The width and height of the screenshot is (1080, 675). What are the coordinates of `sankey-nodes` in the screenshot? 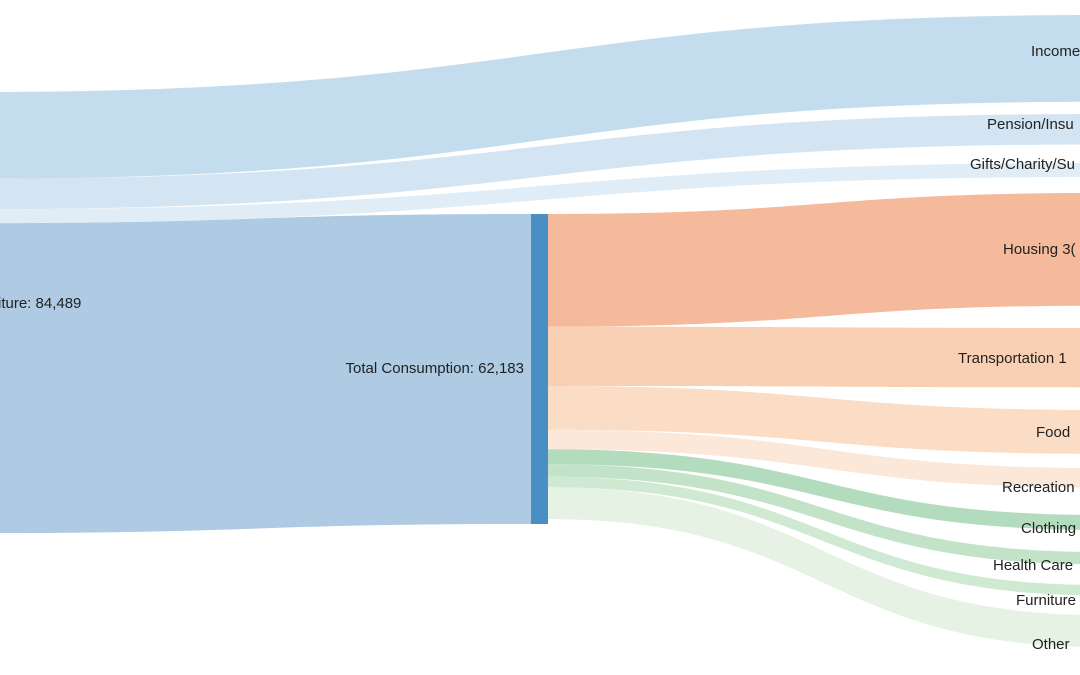 It's located at (539, 369).